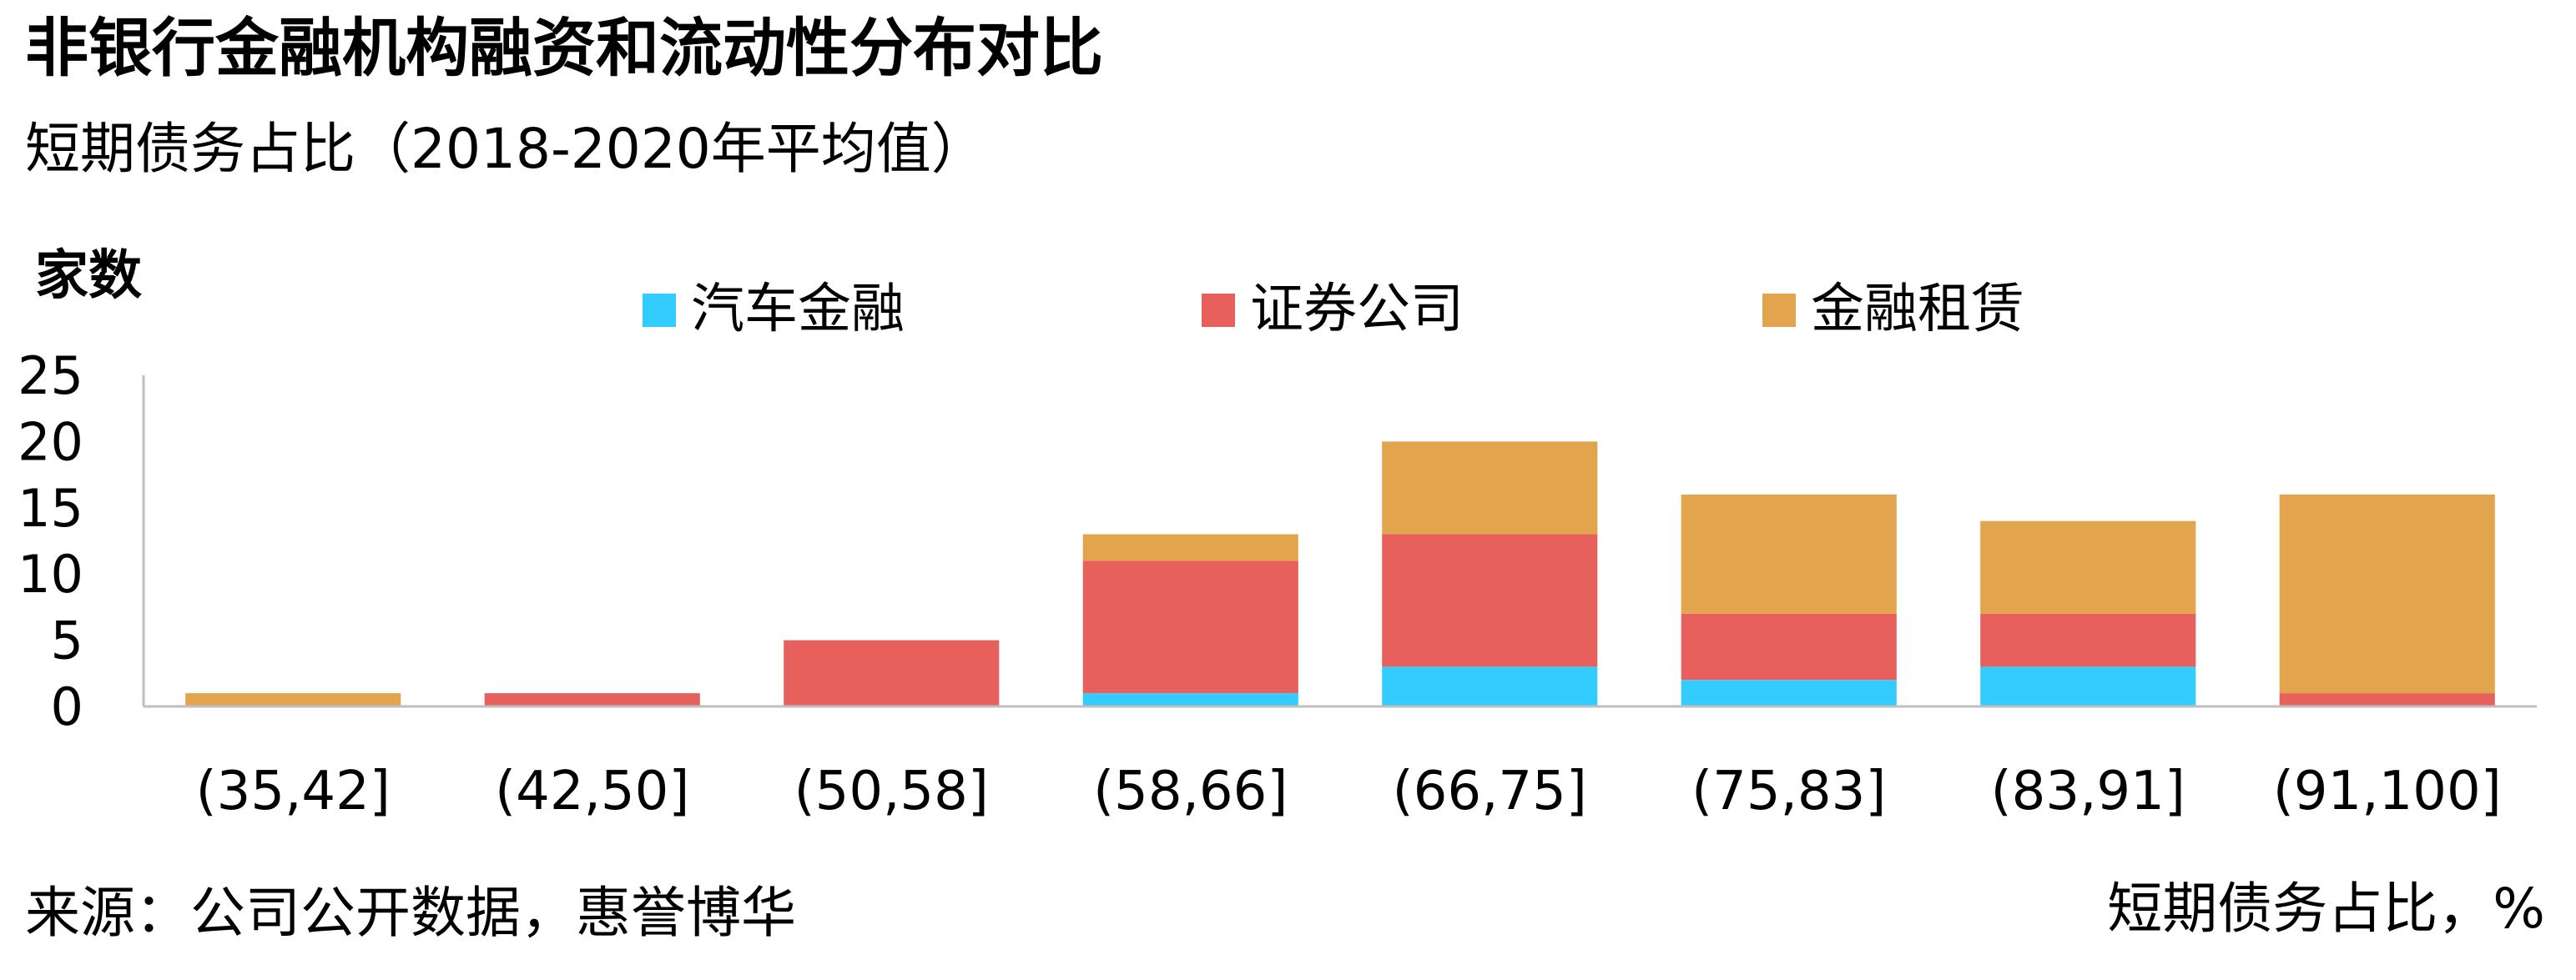  I want to click on y-axis-label: 家数, so click(89, 276).